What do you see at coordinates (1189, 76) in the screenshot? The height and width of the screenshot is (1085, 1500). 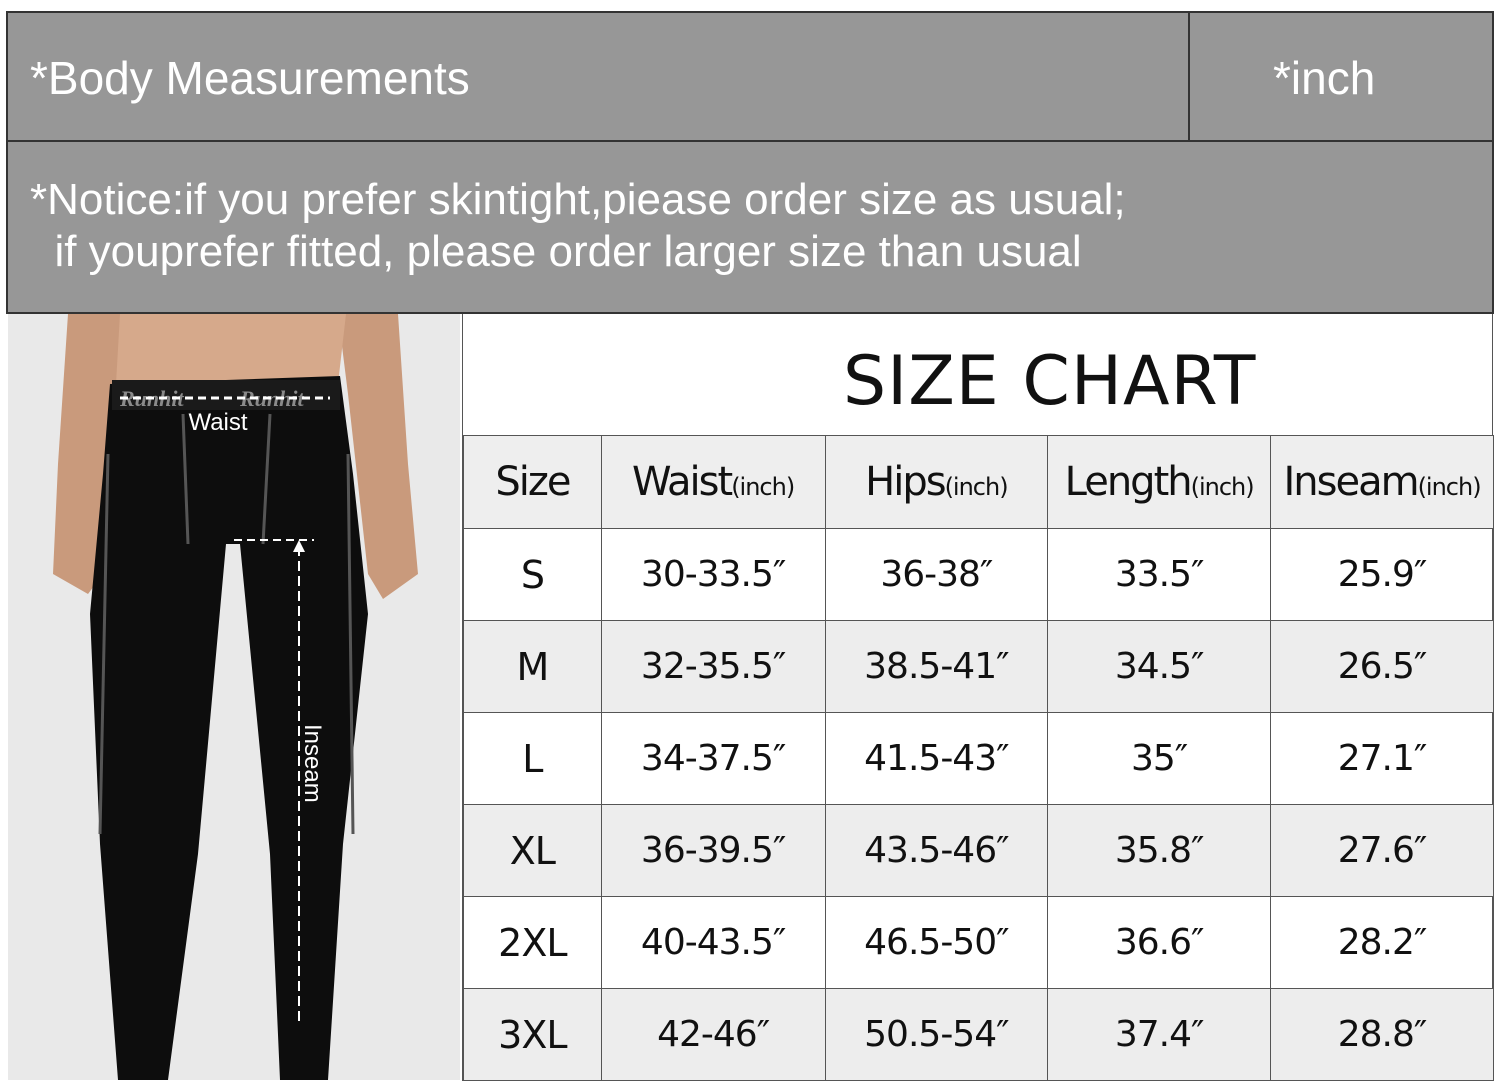 I see `header-divider` at bounding box center [1189, 76].